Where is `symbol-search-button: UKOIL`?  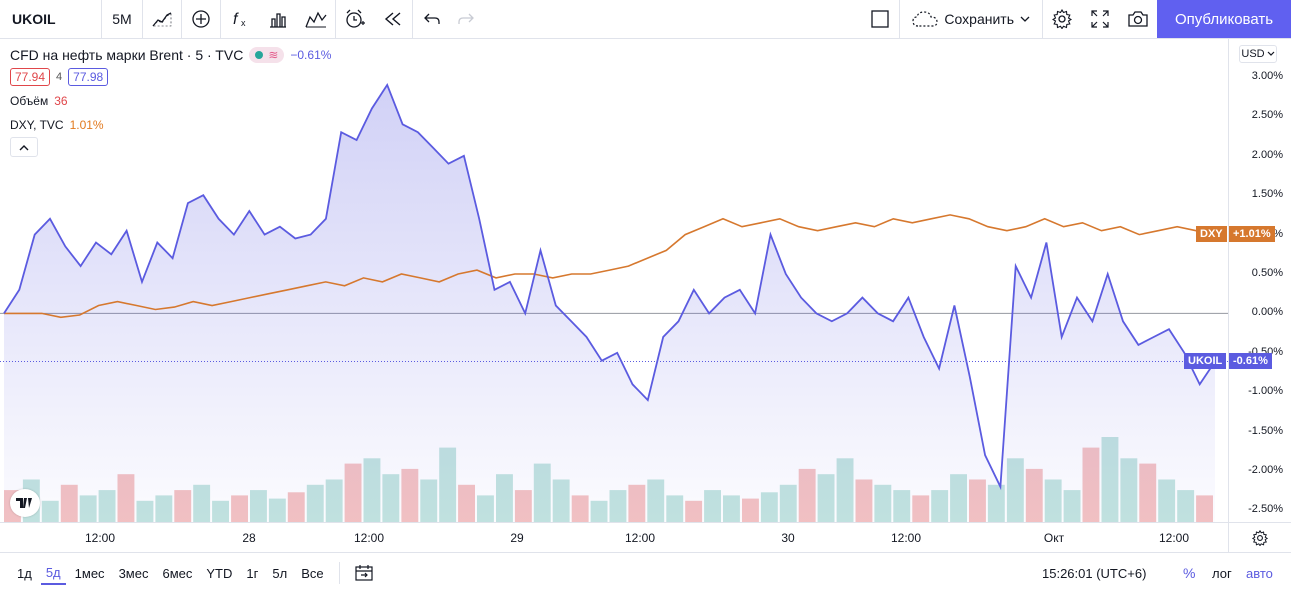
symbol-search-button: UKOIL is located at coordinates (51, 19).